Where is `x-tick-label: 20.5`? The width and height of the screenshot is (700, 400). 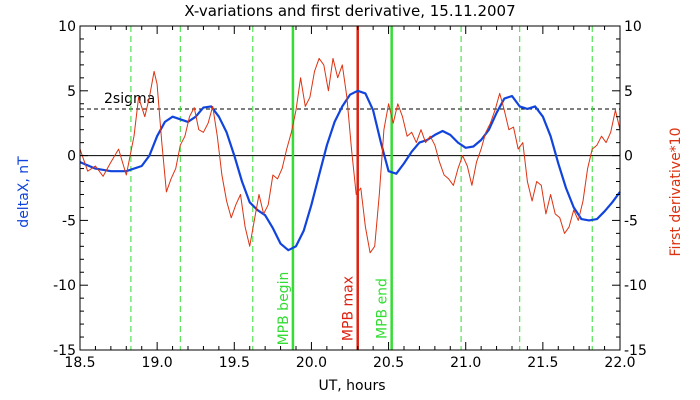 x-tick-label: 20.5 is located at coordinates (388, 363).